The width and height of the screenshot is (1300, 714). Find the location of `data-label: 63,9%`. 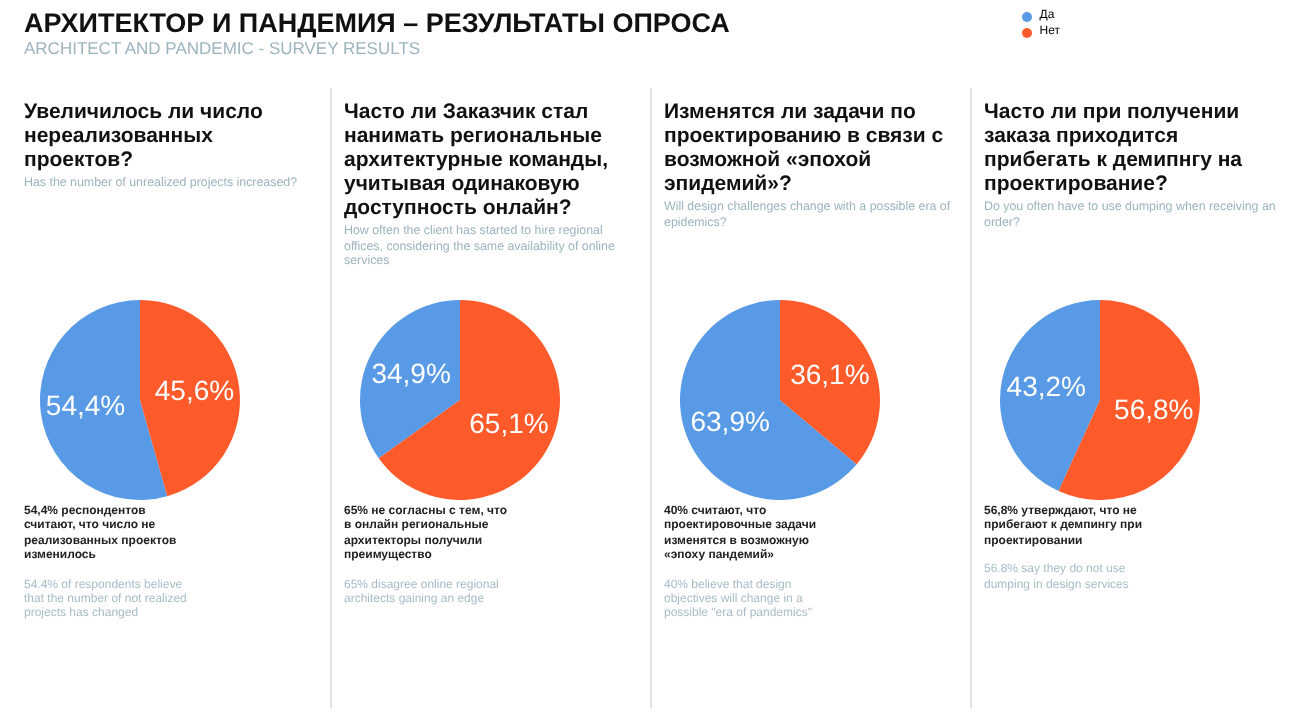

data-label: 63,9% is located at coordinates (730, 420).